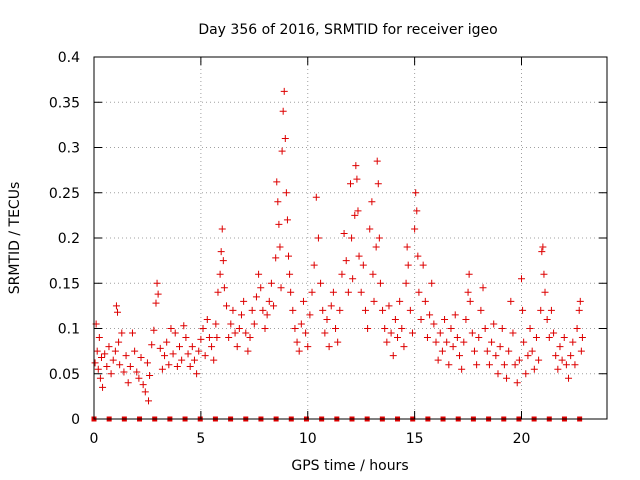 The image size is (640, 480). I want to click on y-tick-label: 0.05, so click(64, 375).